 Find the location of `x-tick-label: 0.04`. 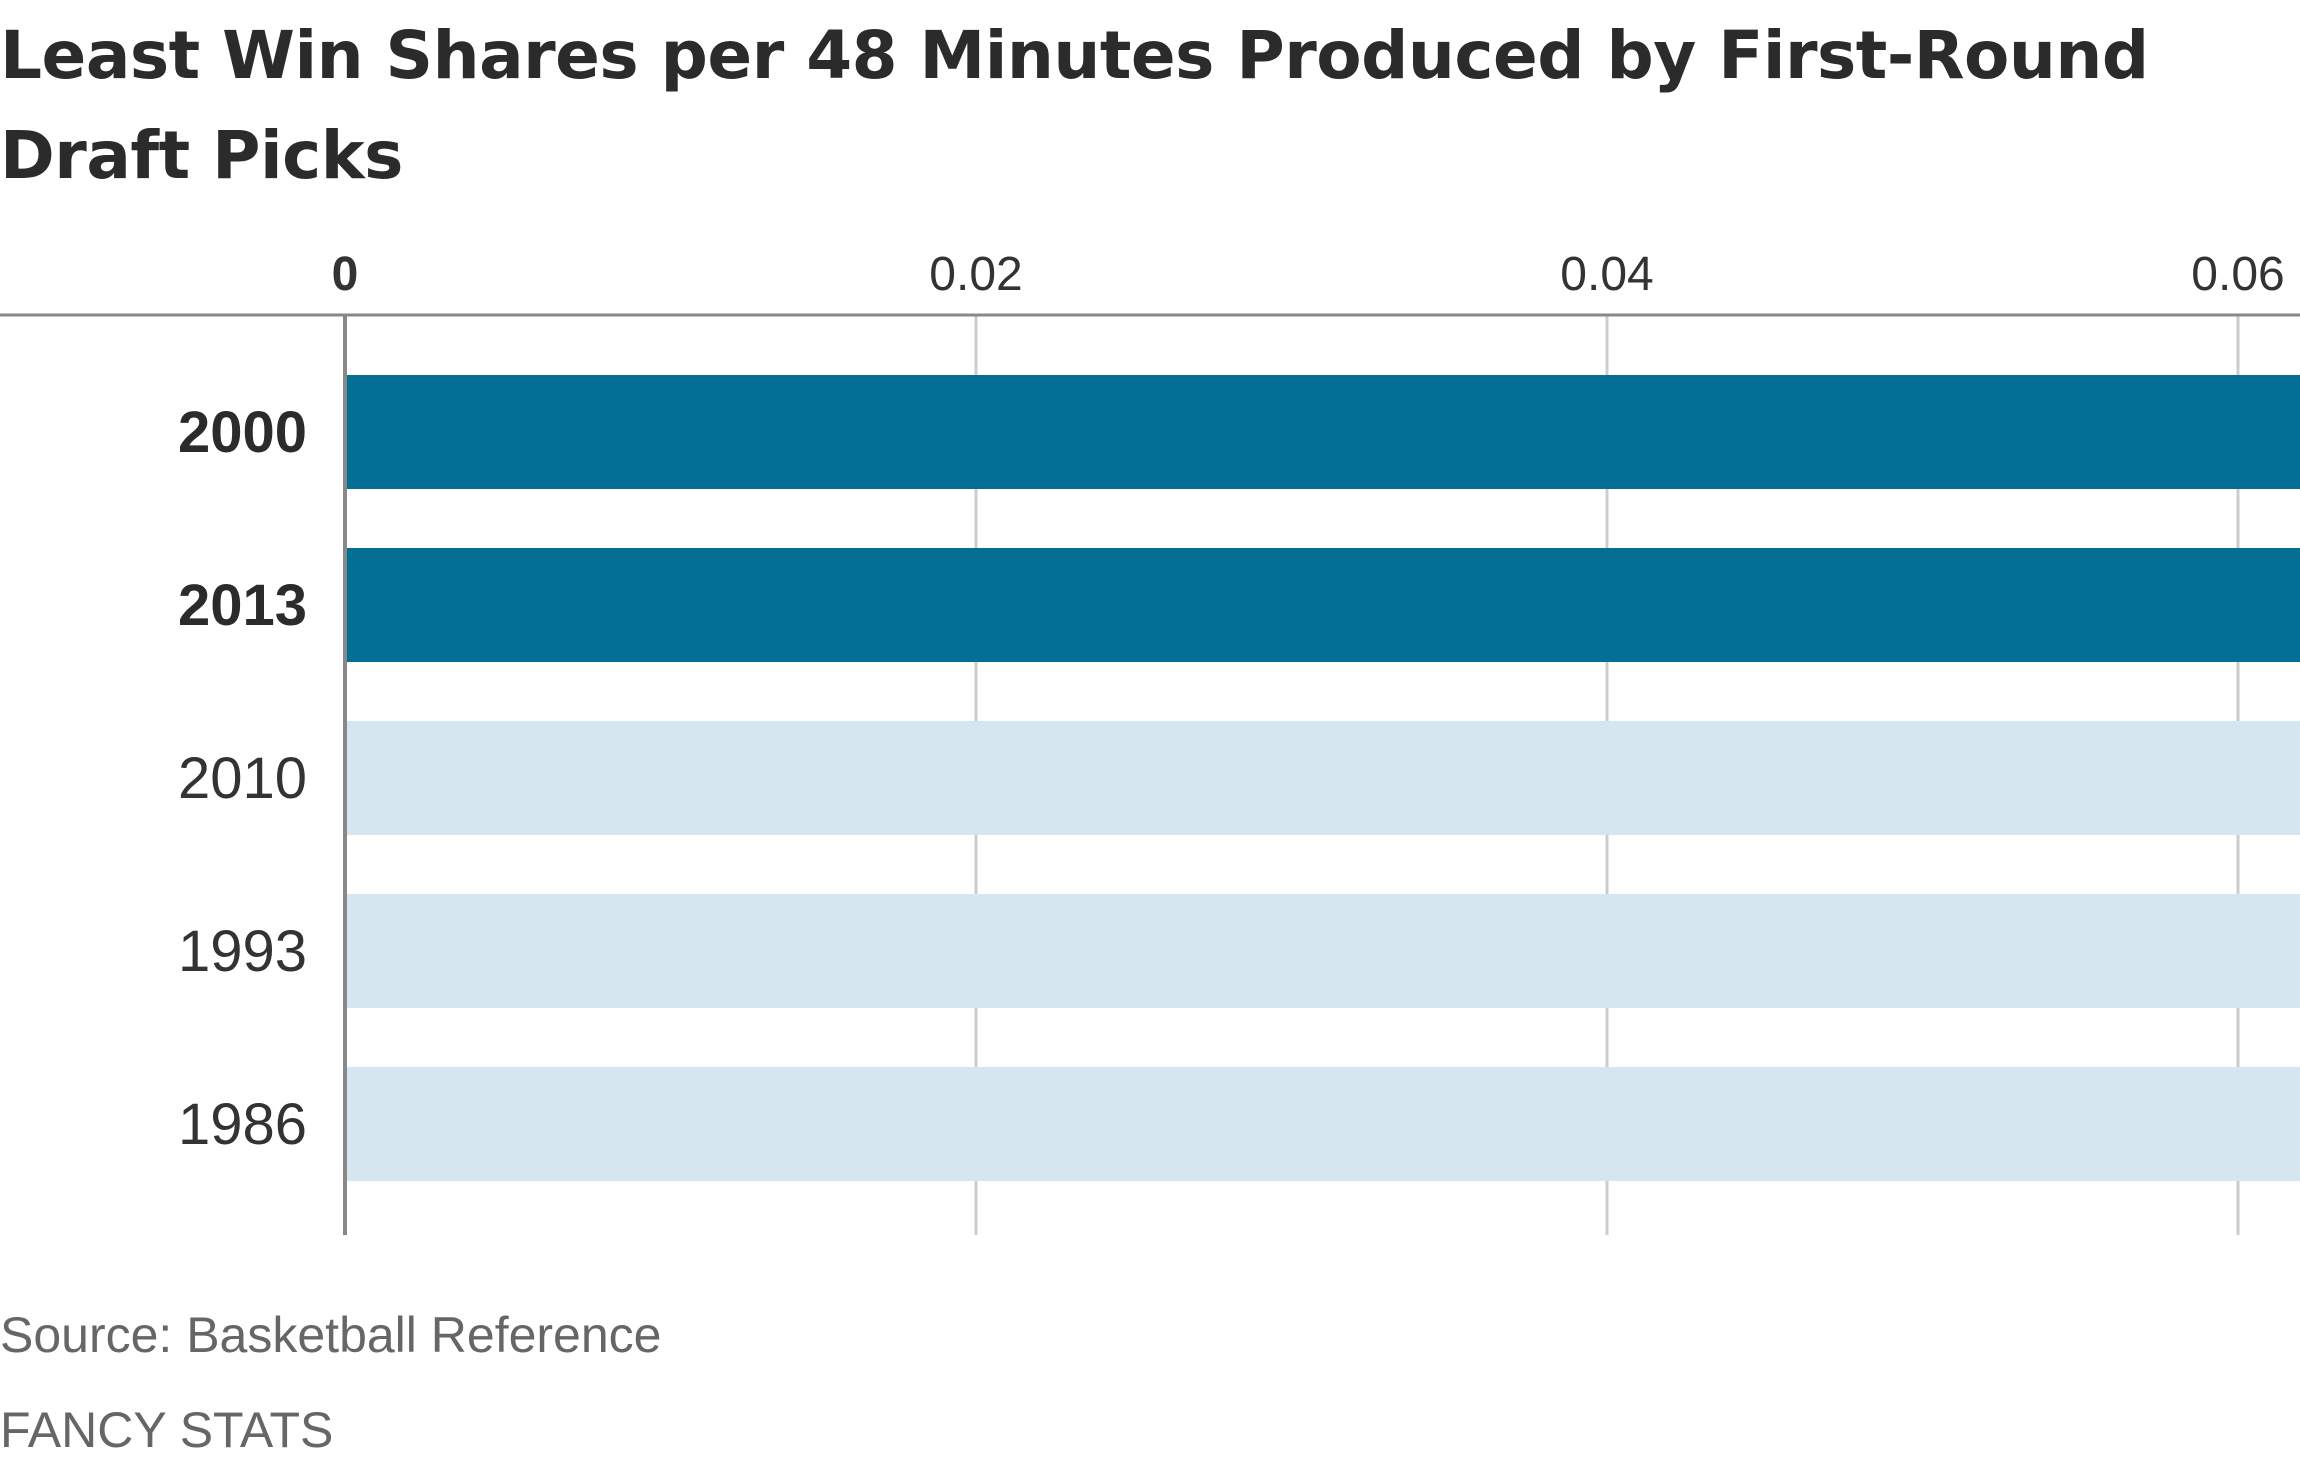

x-tick-label: 0.04 is located at coordinates (1606, 274).